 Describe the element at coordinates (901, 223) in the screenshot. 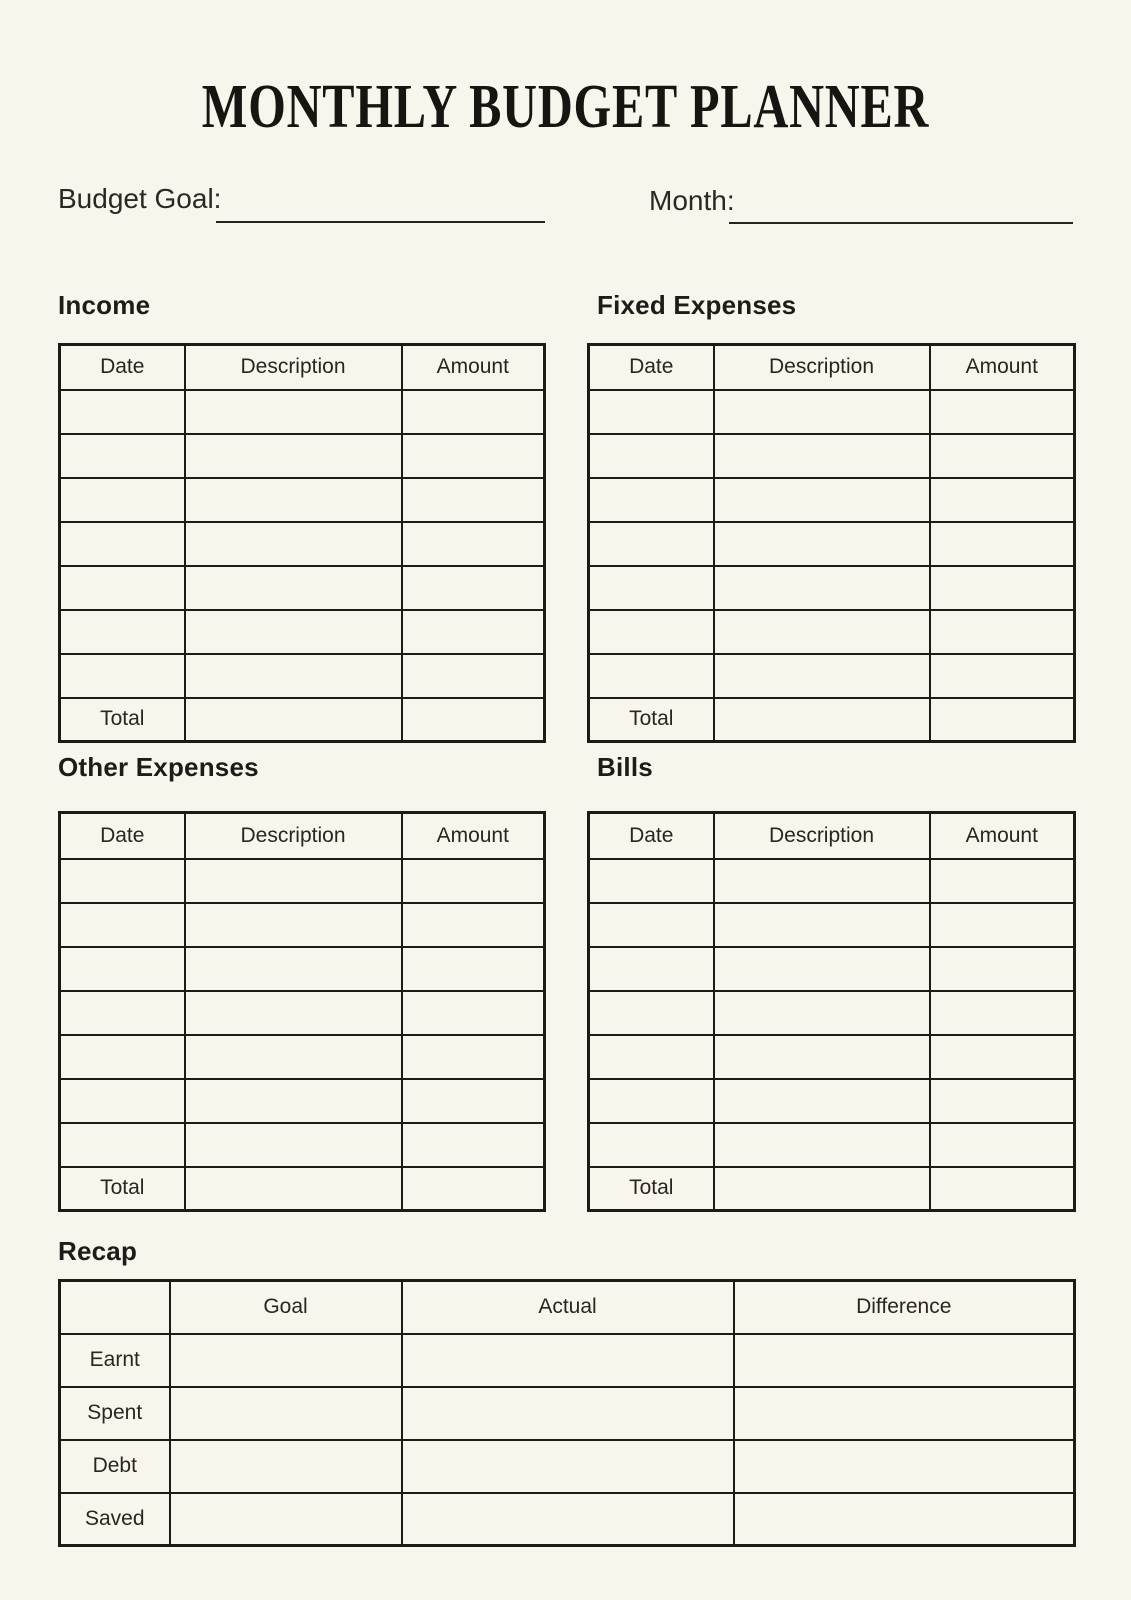

I see `month-input-line` at that location.